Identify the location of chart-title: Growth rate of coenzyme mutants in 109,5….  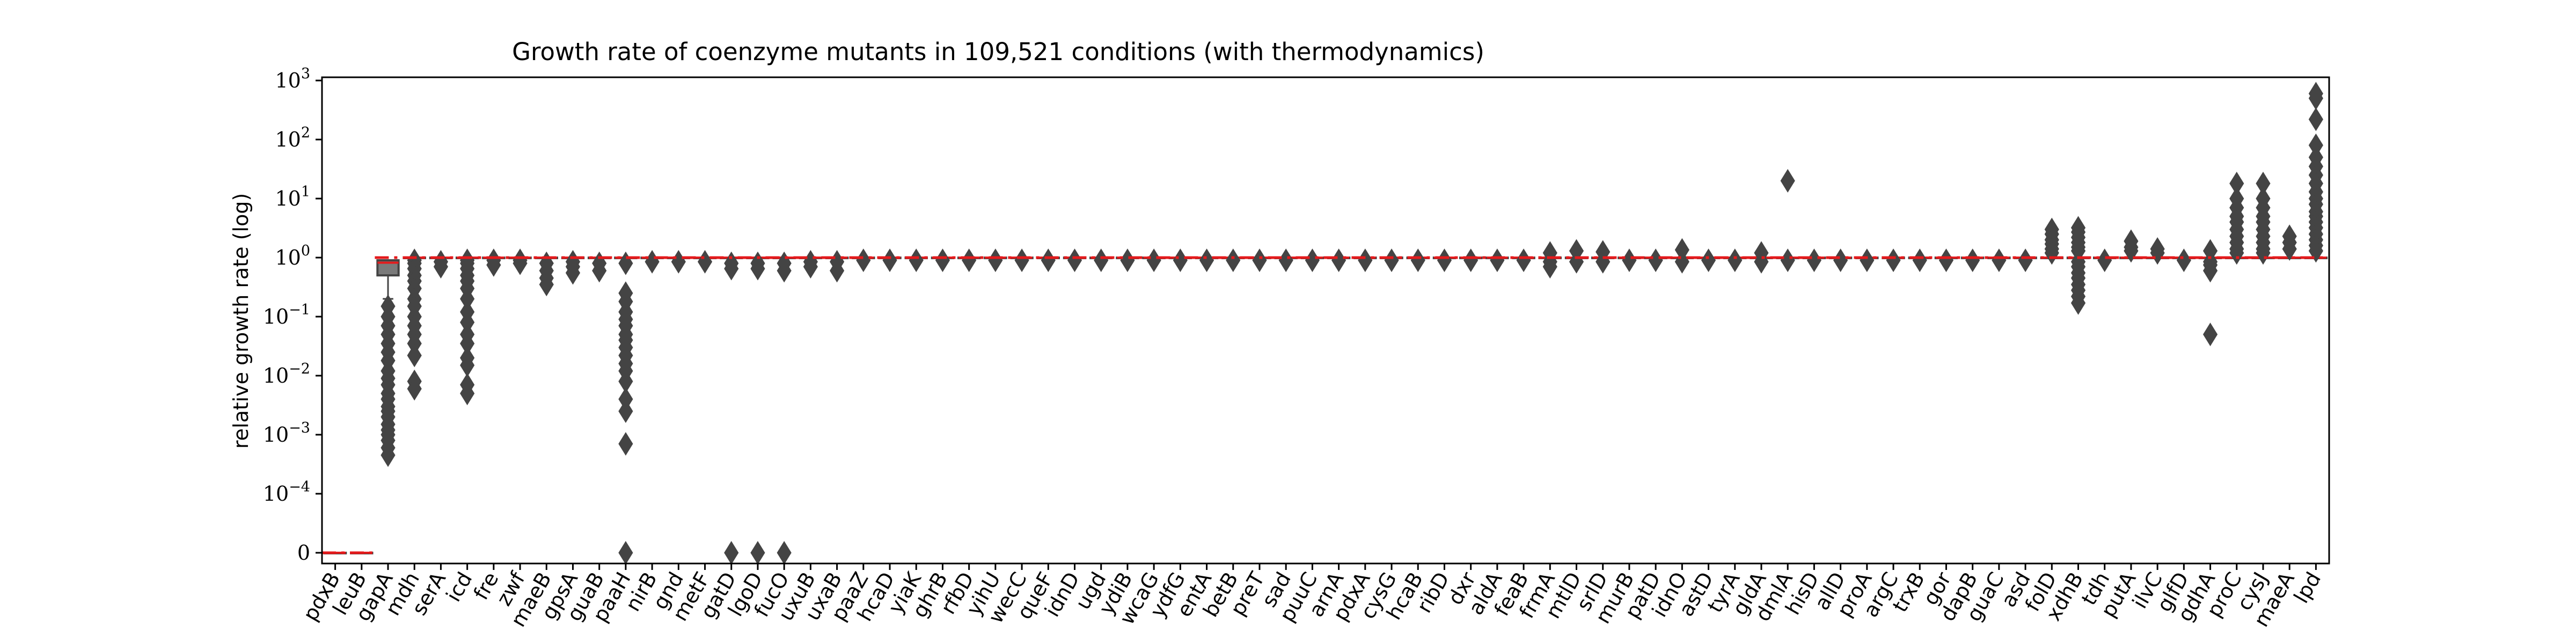
(998, 52).